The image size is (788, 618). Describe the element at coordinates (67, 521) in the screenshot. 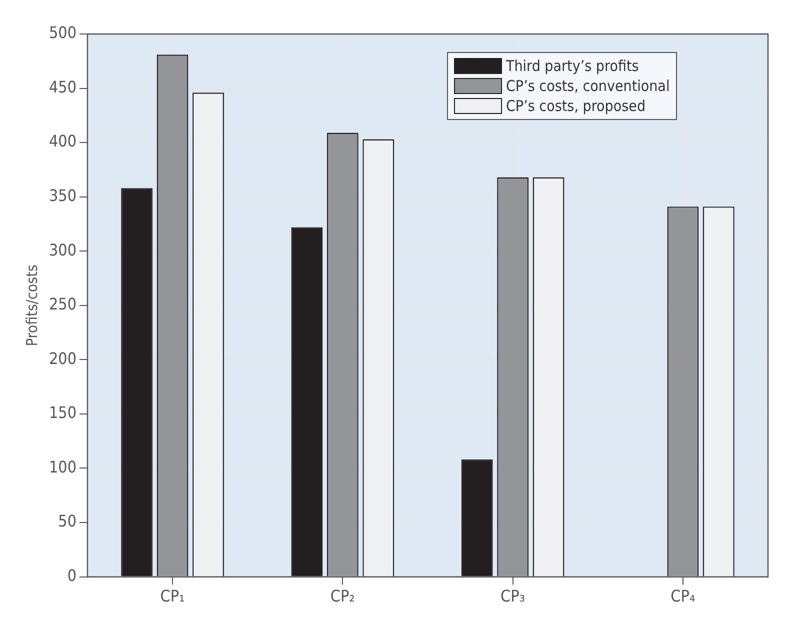

I see `y-tick-label: 50` at that location.